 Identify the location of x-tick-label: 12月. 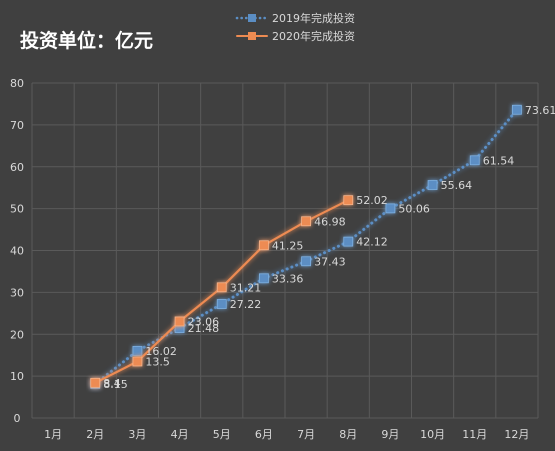
(516, 434).